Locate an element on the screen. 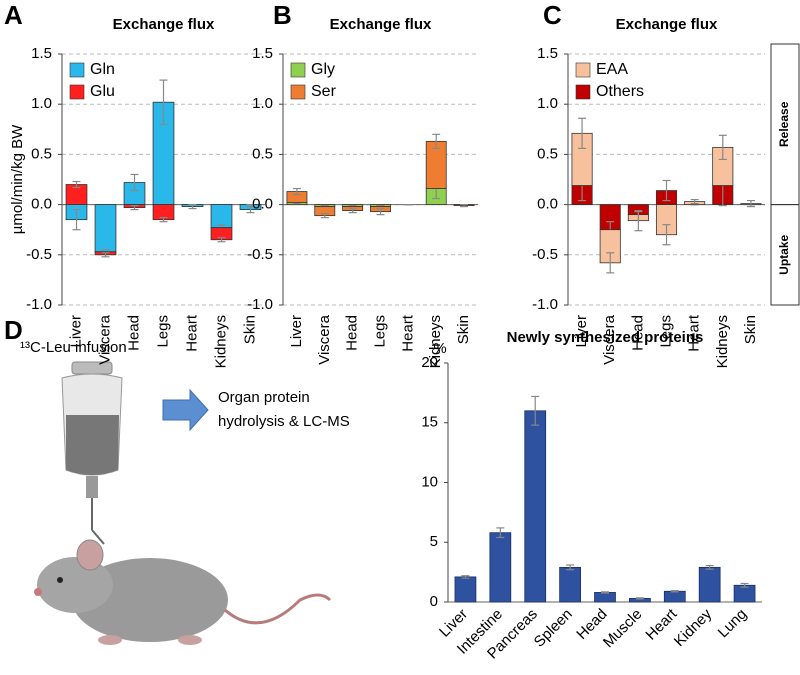 The height and width of the screenshot is (675, 800). y-tick-label: 10 is located at coordinates (429, 481).